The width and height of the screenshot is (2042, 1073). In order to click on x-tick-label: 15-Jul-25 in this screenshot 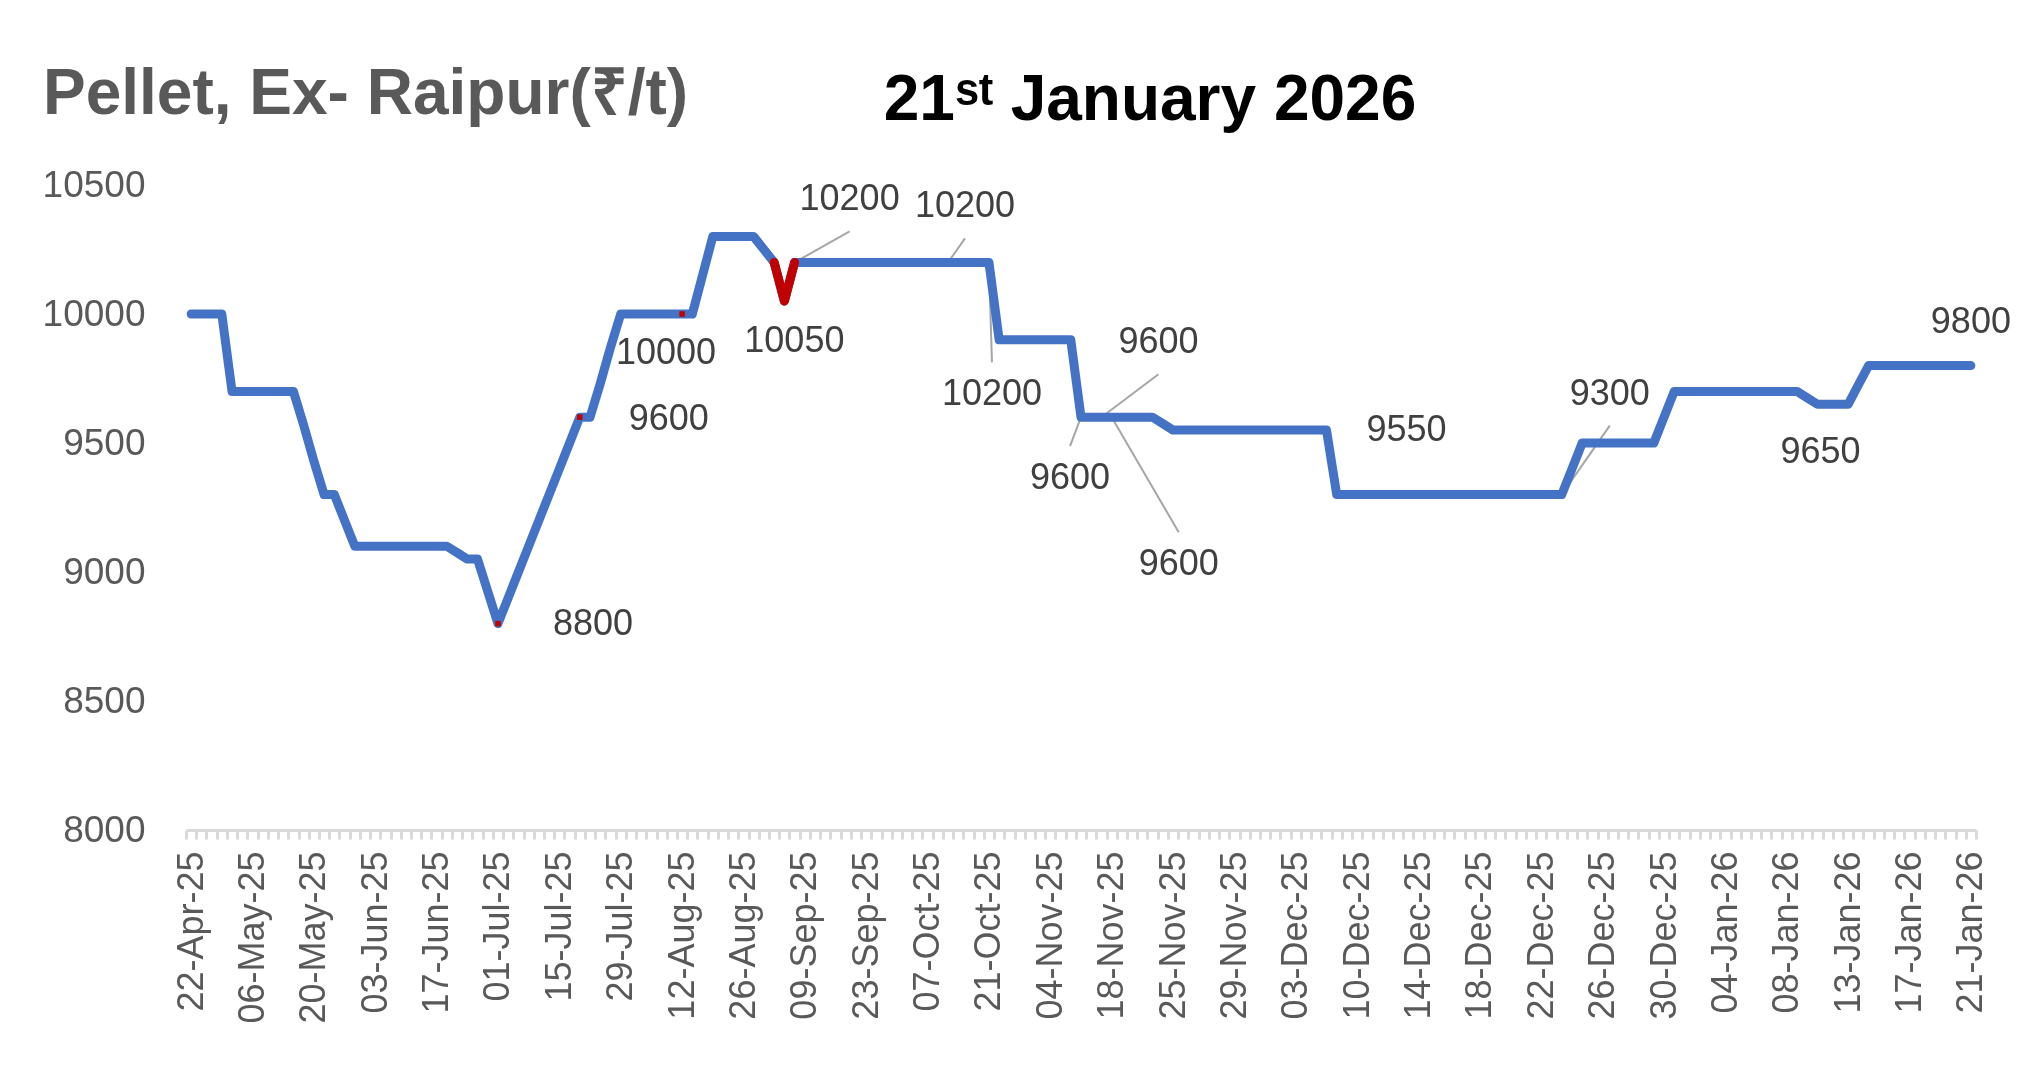, I will do `click(558, 926)`.